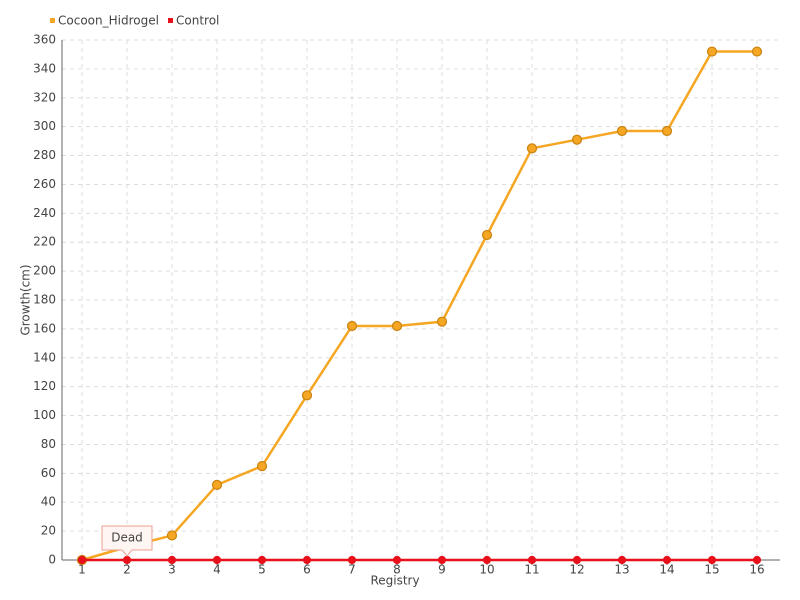 The height and width of the screenshot is (600, 800). What do you see at coordinates (127, 570) in the screenshot?
I see `x-tick-label: 2` at bounding box center [127, 570].